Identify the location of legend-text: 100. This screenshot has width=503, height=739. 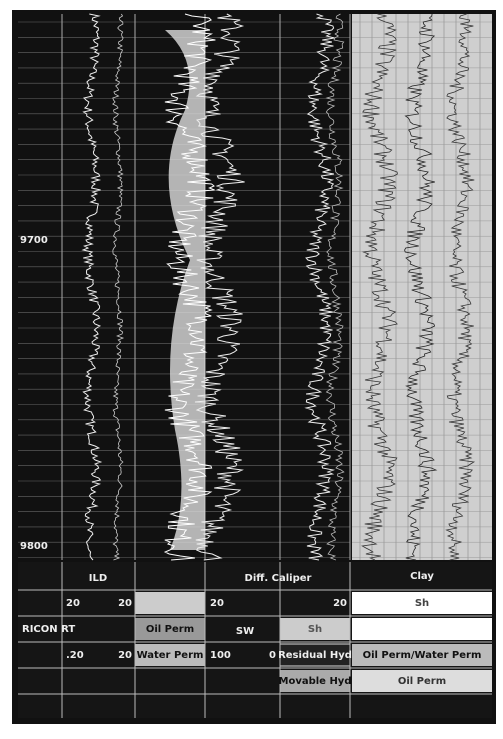
(220, 655).